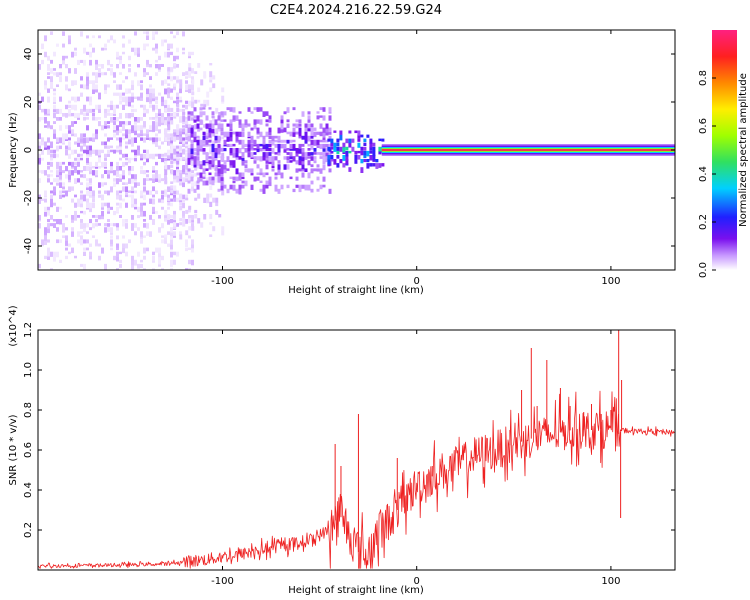 The image size is (750, 600). Describe the element at coordinates (13, 150) in the screenshot. I see `spectrogram-y-label: Frequency (Hz)` at that location.